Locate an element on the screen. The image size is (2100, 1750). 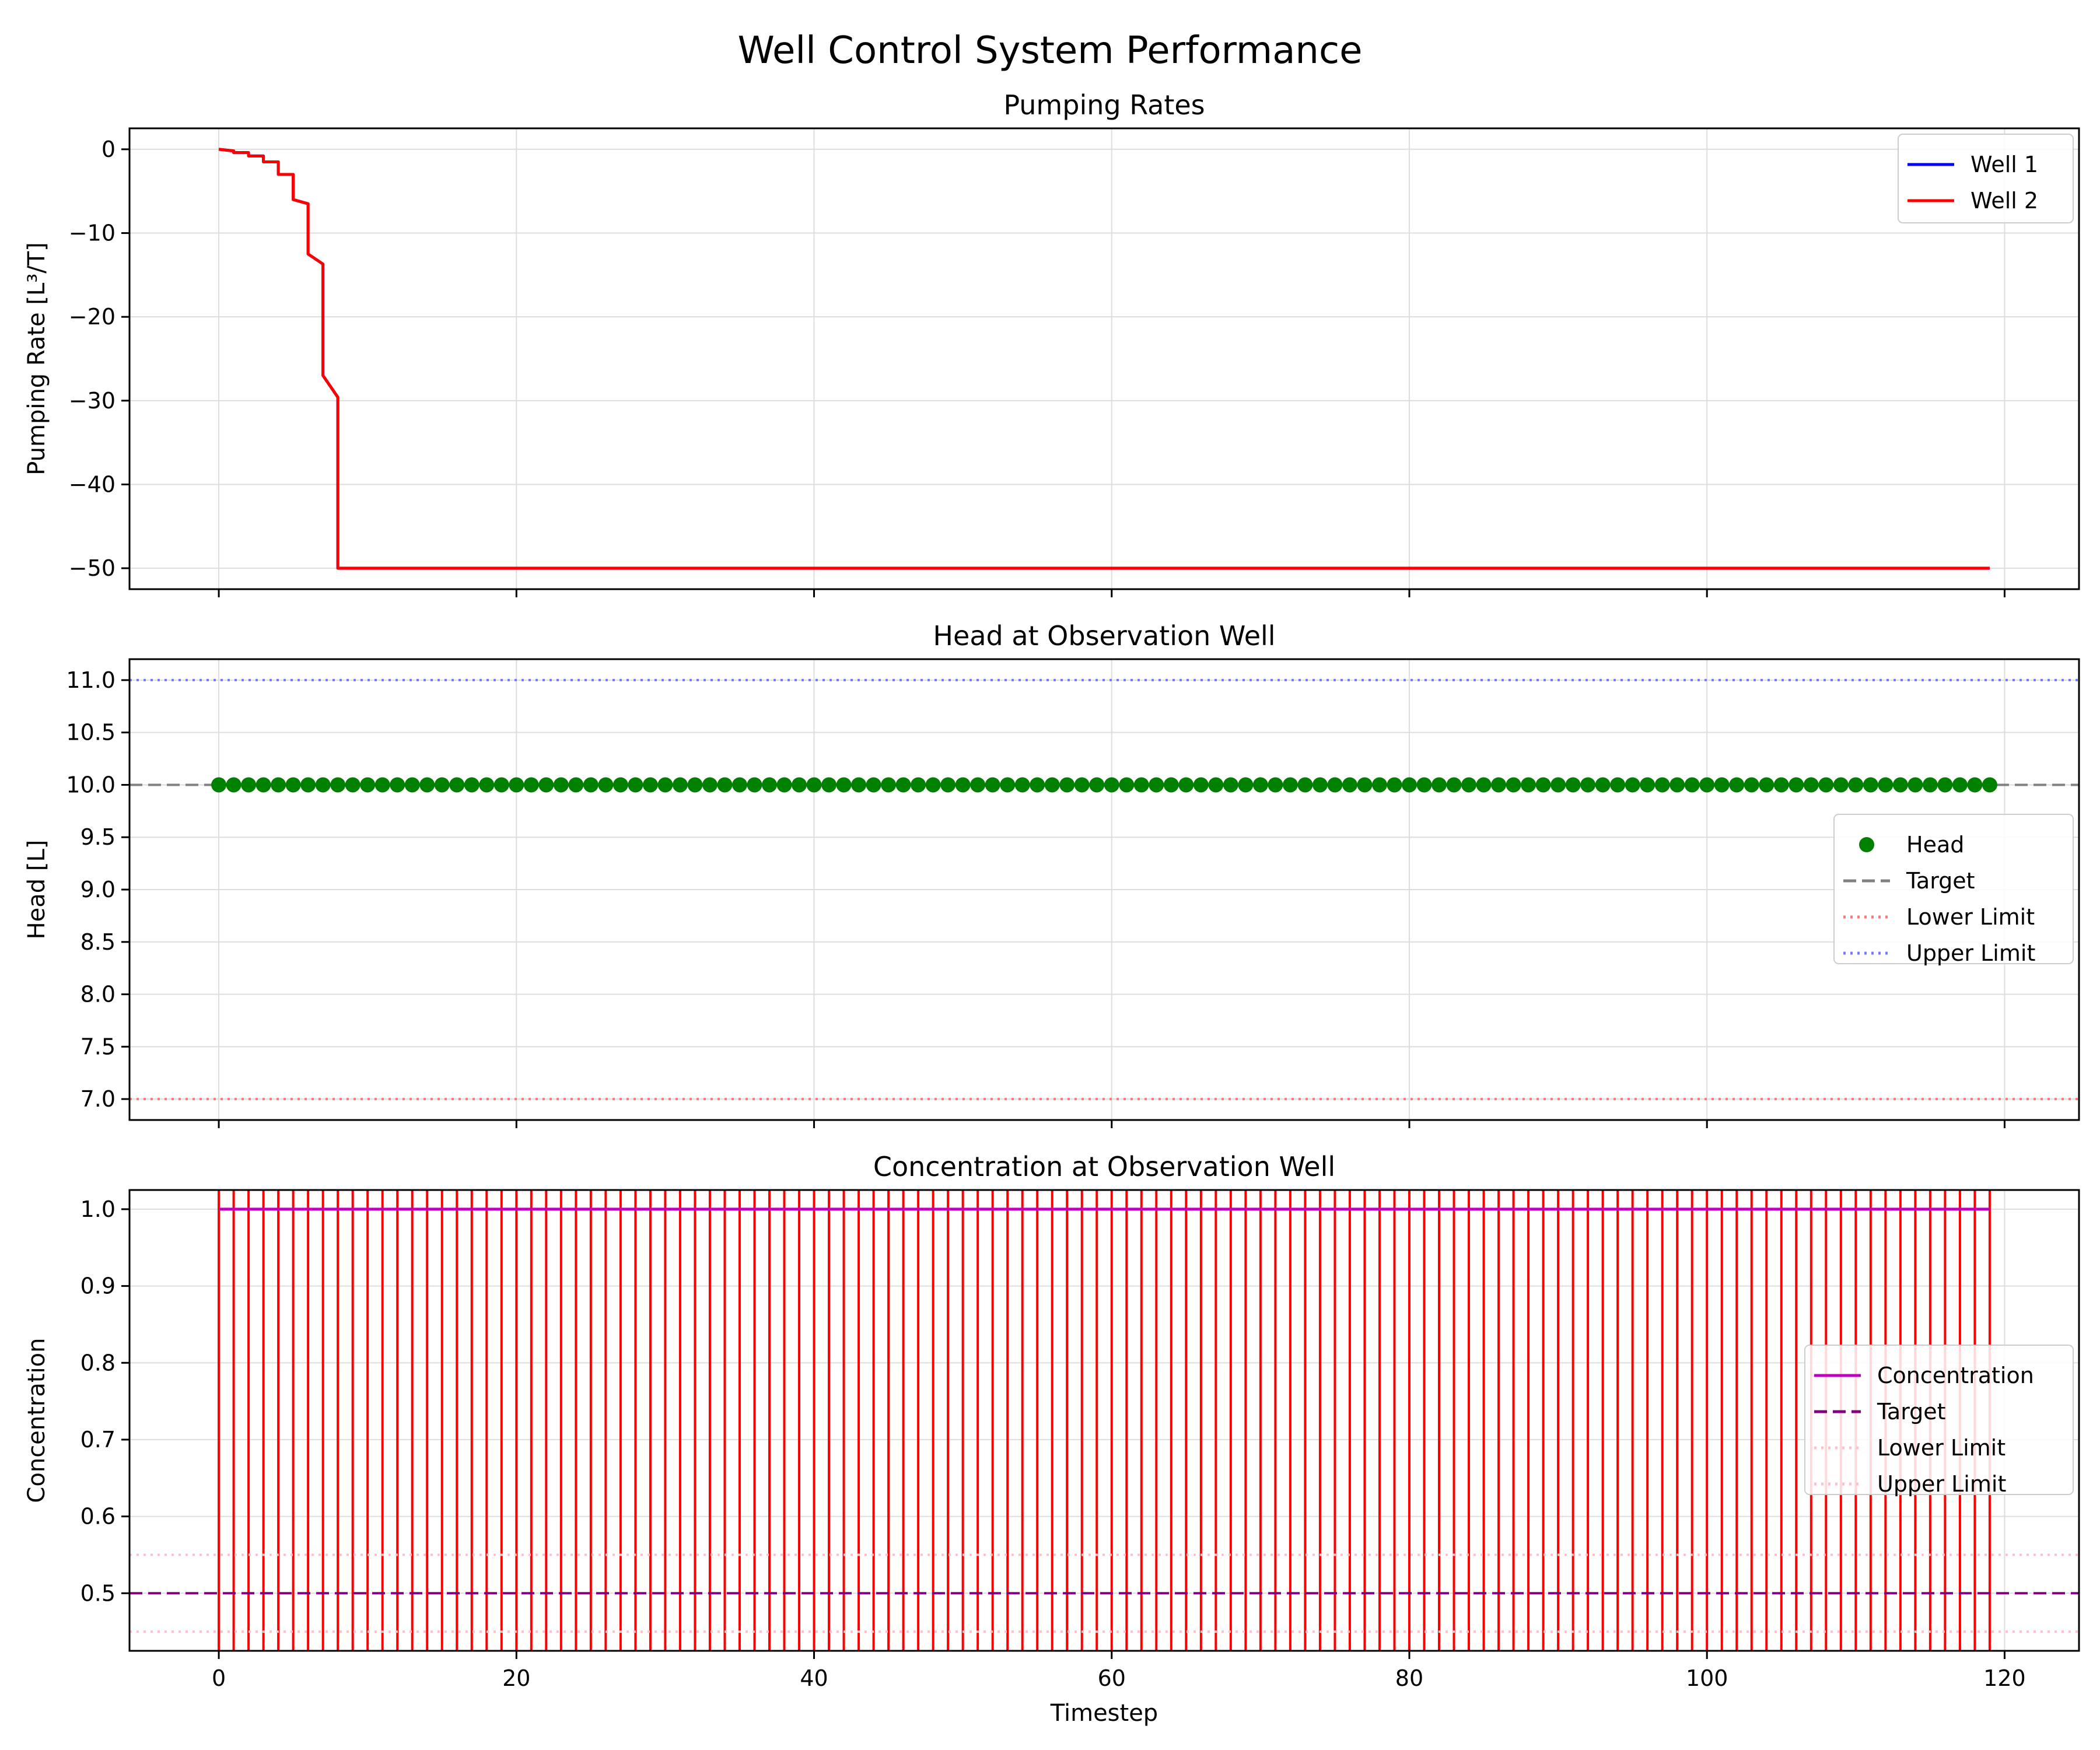
head-legend-lower-limit-label: Lower Limit is located at coordinates (1971, 917).